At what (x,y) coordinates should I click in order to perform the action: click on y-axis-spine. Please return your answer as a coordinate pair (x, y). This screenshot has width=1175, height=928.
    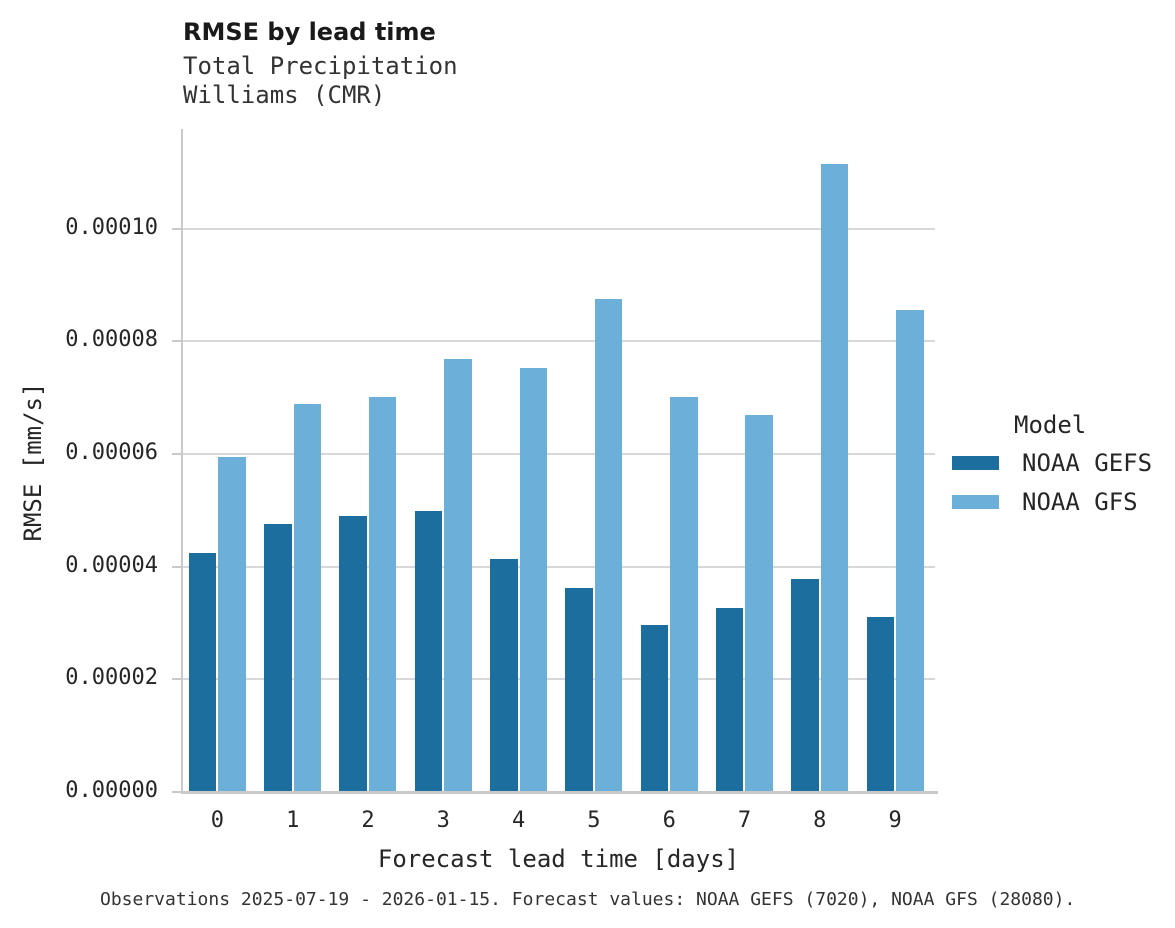
    Looking at the image, I should click on (182, 461).